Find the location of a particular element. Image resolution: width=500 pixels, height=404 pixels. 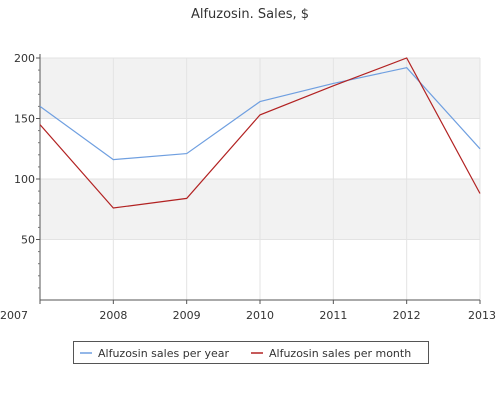

legend-label: Alfuzosin sales per year is located at coordinates (163, 353).